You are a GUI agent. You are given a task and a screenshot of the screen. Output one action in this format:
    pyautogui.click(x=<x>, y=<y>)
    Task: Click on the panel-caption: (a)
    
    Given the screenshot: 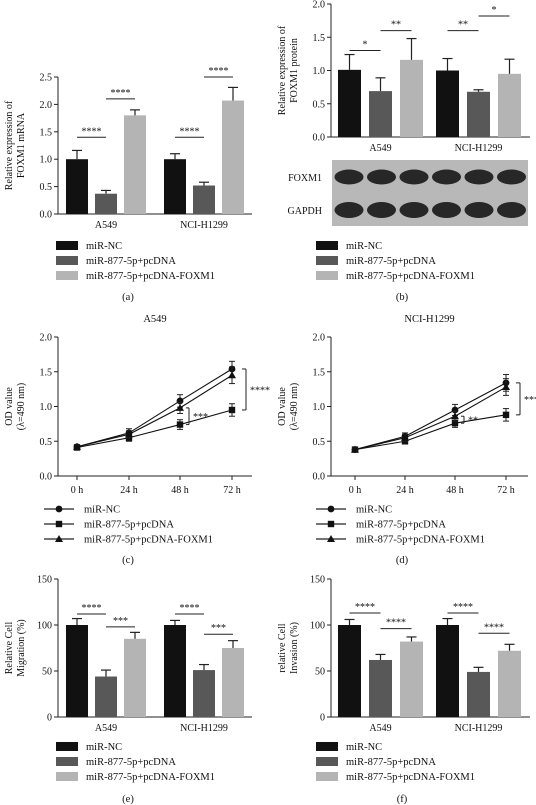 What is the action you would take?
    pyautogui.click(x=128, y=297)
    